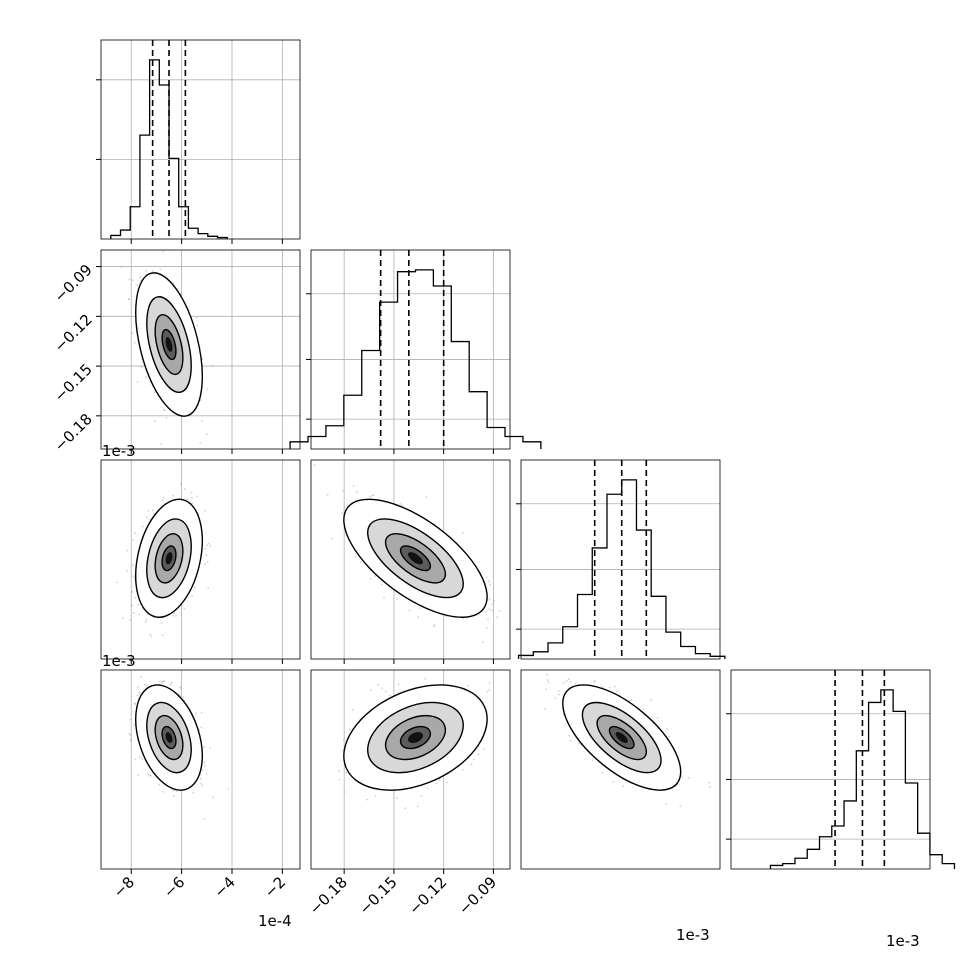  What do you see at coordinates (124, 887) in the screenshot?
I see `x-tick-label: −8` at bounding box center [124, 887].